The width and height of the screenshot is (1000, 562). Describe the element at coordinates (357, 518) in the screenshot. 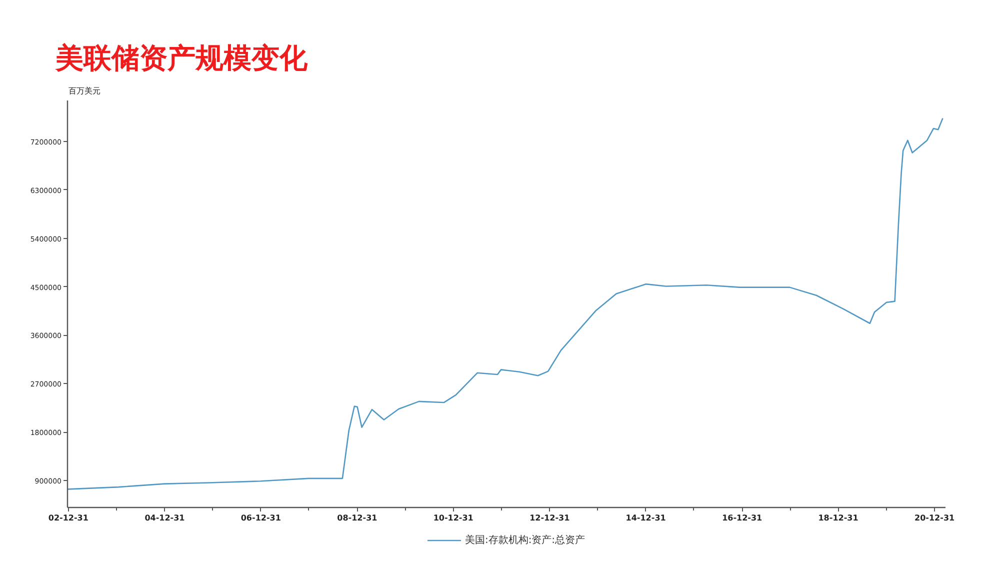

I see `x-tick-label: 08-12-31` at that location.